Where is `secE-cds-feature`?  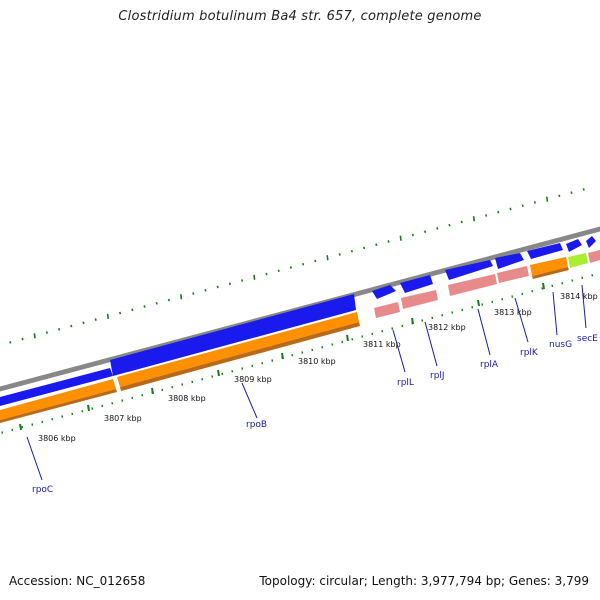
secE-cds-feature is located at coordinates (578, 260).